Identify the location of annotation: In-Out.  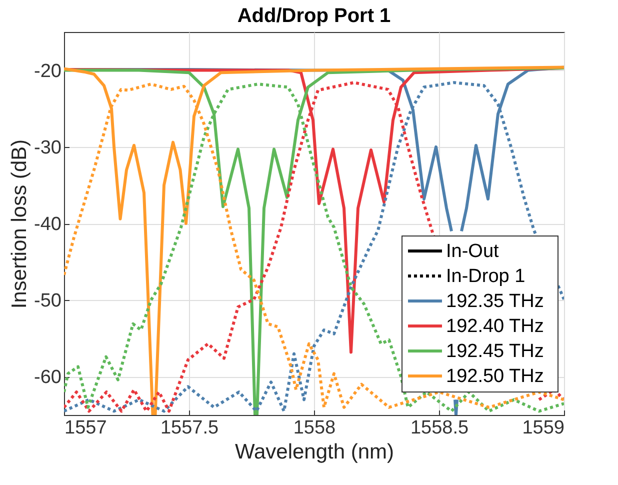
(473, 251).